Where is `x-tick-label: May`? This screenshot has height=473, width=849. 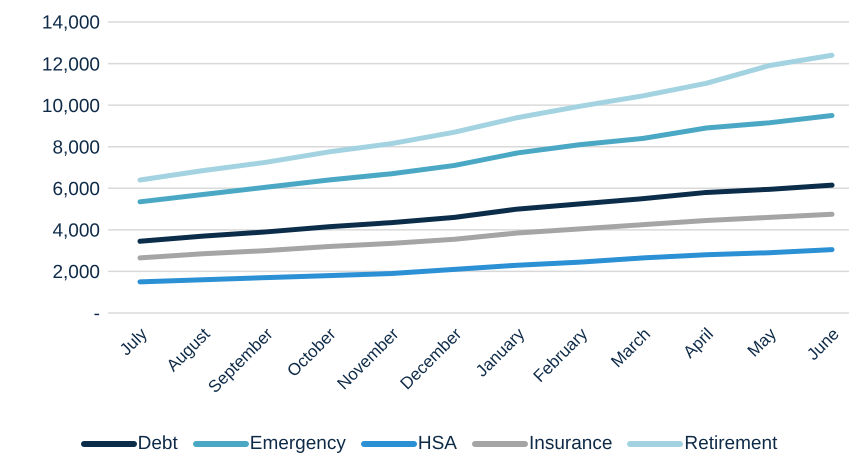 x-tick-label: May is located at coordinates (762, 342).